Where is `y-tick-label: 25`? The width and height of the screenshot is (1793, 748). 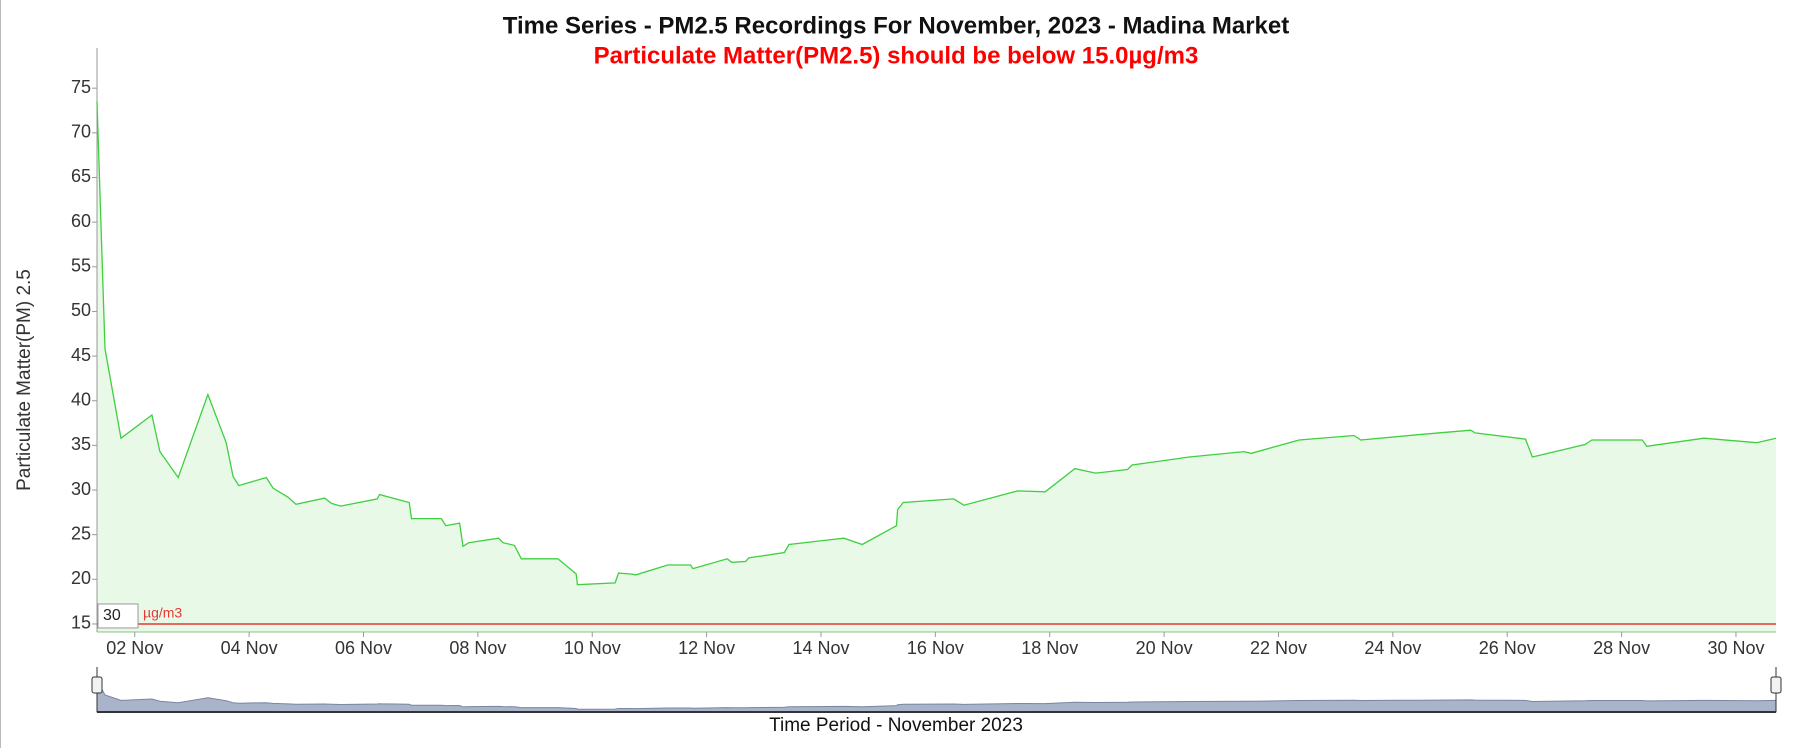
y-tick-label: 25 is located at coordinates (81, 533).